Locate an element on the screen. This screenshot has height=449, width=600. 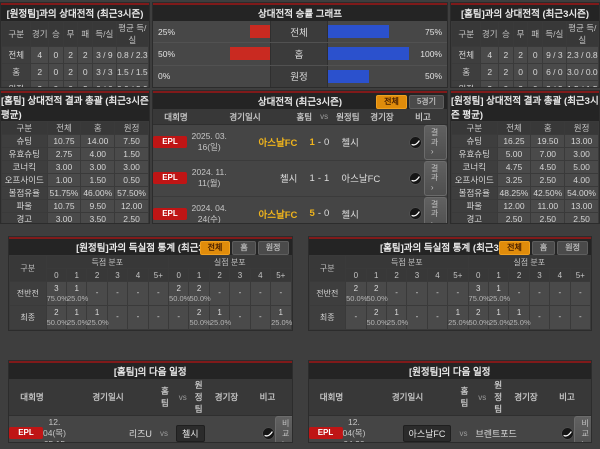
stat-value: 5.00 is located at coordinates (514, 154).